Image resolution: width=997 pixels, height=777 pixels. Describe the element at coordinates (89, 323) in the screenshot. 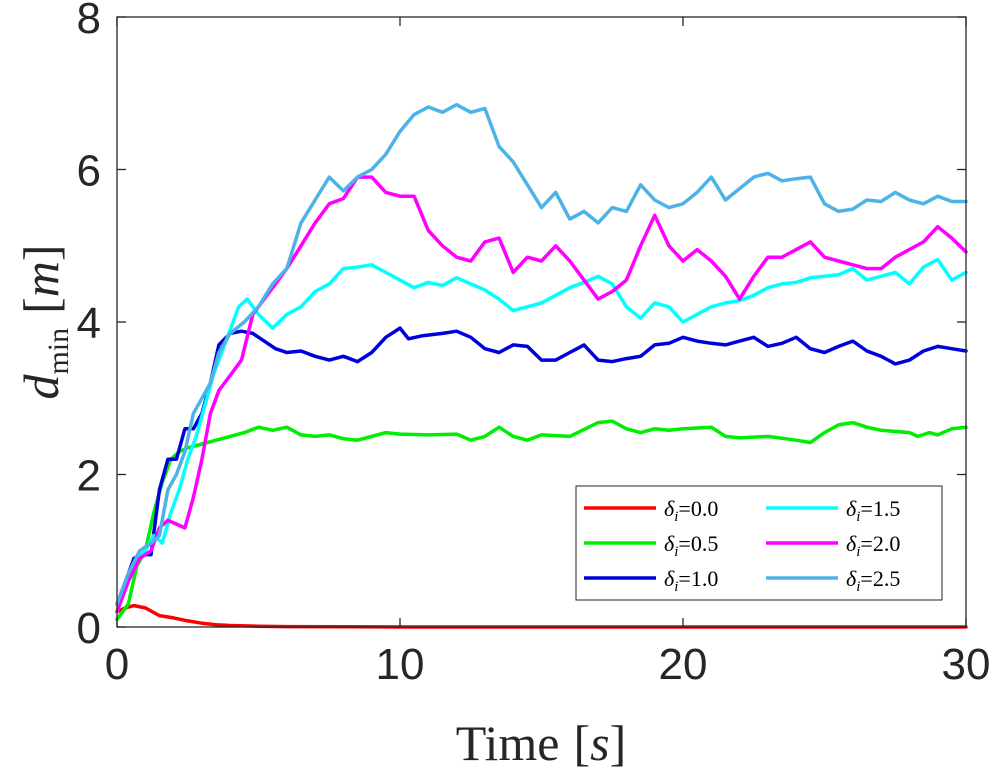

I see `y-tick-label: 4` at that location.